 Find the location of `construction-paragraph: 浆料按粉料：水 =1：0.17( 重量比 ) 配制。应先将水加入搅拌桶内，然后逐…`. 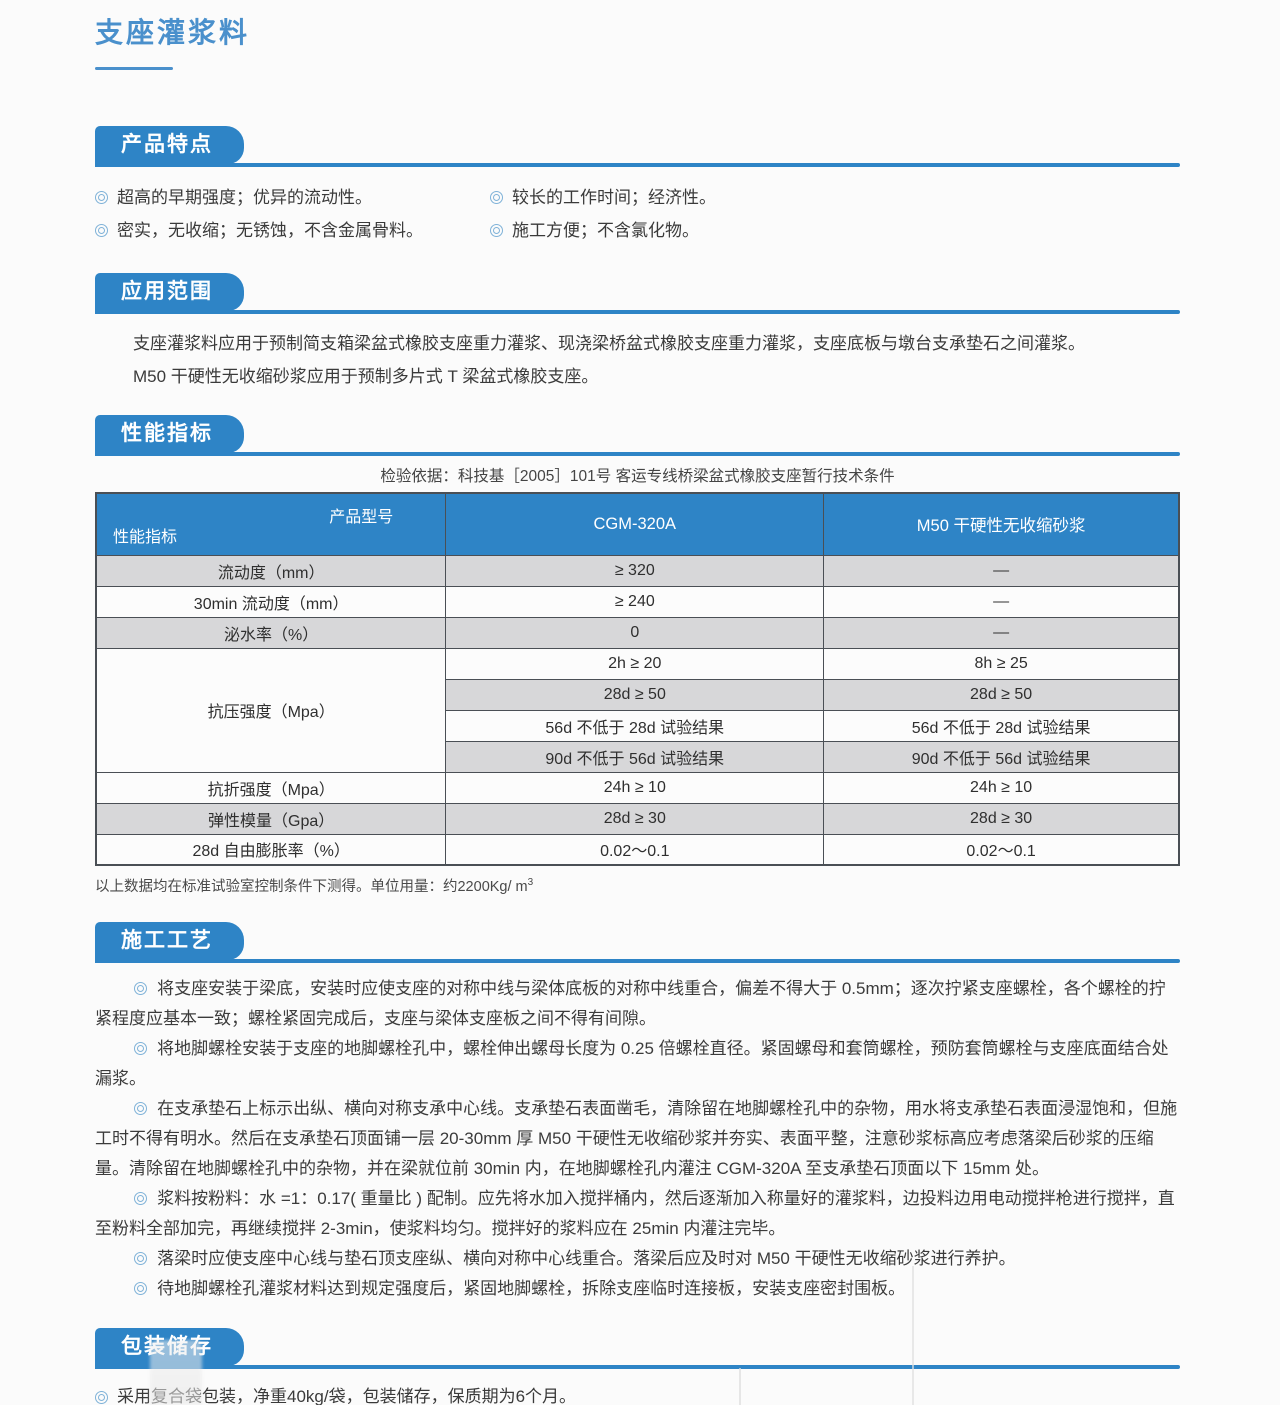

construction-paragraph: 浆料按粉料：水 =1：0.17( 重量比 ) 配制。应先将水加入搅拌桶内，然后逐… is located at coordinates (637, 1214).